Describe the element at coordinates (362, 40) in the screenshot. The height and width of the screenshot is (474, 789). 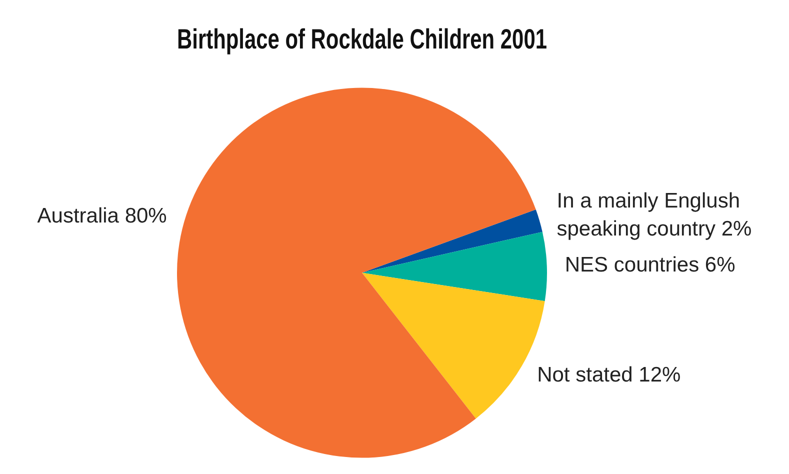
I see `chart-title: Birthplace of Rockdale Children 2001` at that location.